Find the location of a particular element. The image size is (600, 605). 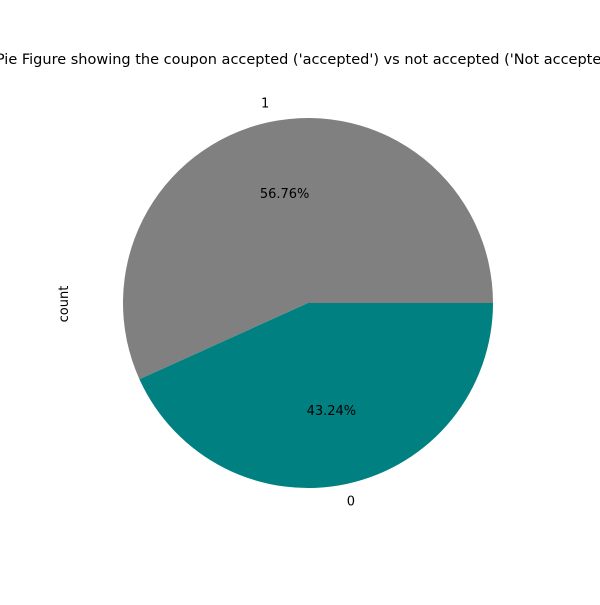

y-axis-label: count is located at coordinates (64, 304).